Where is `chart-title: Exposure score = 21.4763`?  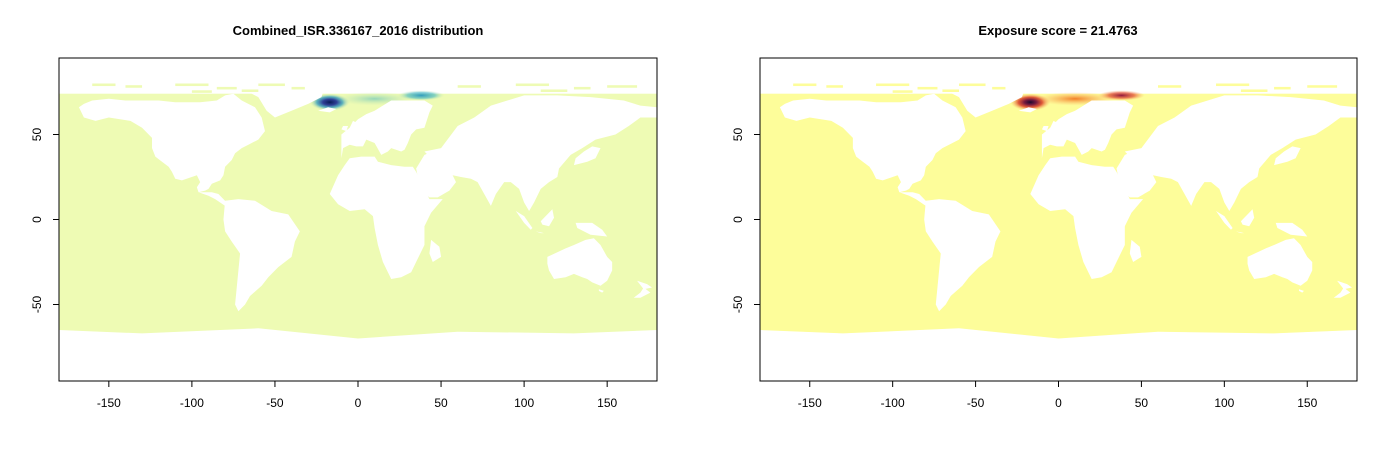 chart-title: Exposure score = 21.4763 is located at coordinates (1057, 30).